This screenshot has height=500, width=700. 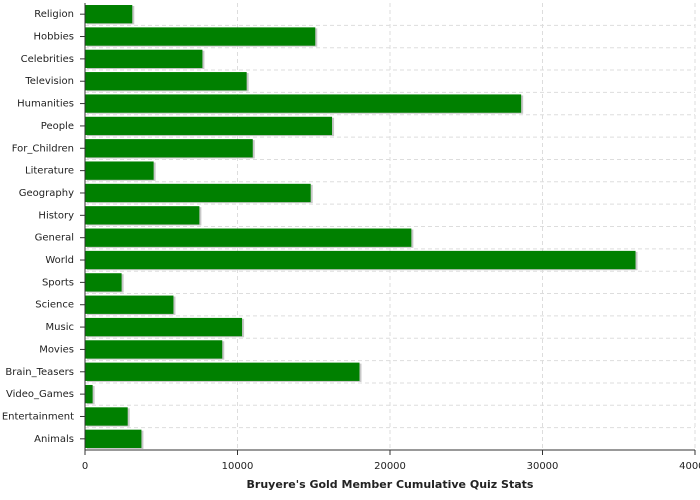 I want to click on y-tick-label: Animals, so click(x=54, y=439).